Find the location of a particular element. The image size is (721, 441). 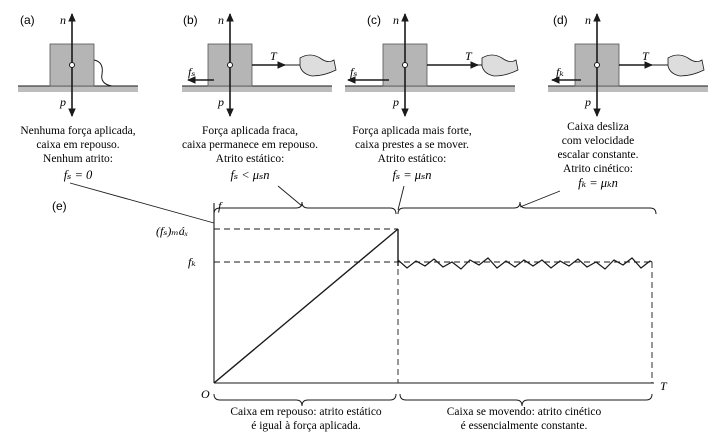

caption-a-1: Nenhuma força aplicada, is located at coordinates (77, 131).